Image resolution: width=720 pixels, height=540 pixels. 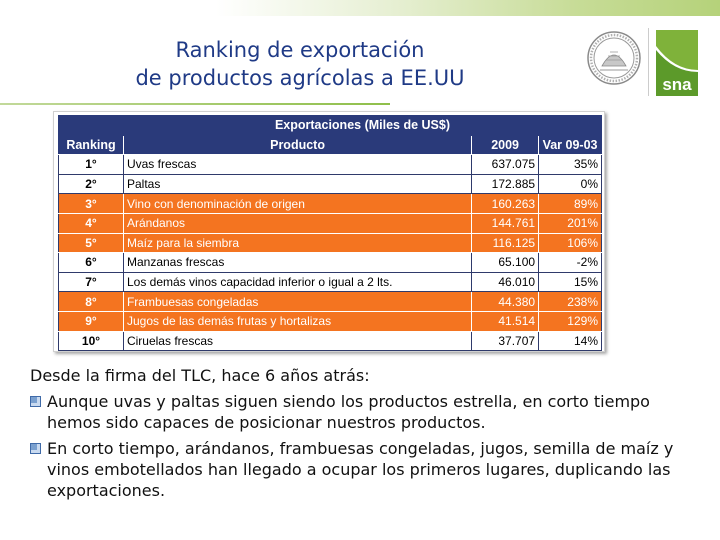 What do you see at coordinates (91, 321) in the screenshot?
I see `cell-rank: 9°` at bounding box center [91, 321].